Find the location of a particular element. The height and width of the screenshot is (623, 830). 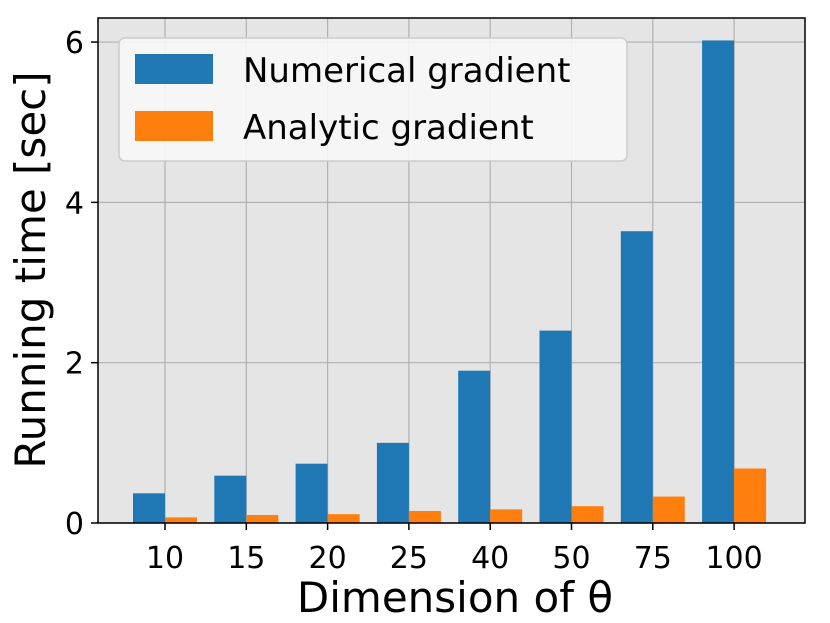

y-tick-label: 2 is located at coordinates (74, 364).